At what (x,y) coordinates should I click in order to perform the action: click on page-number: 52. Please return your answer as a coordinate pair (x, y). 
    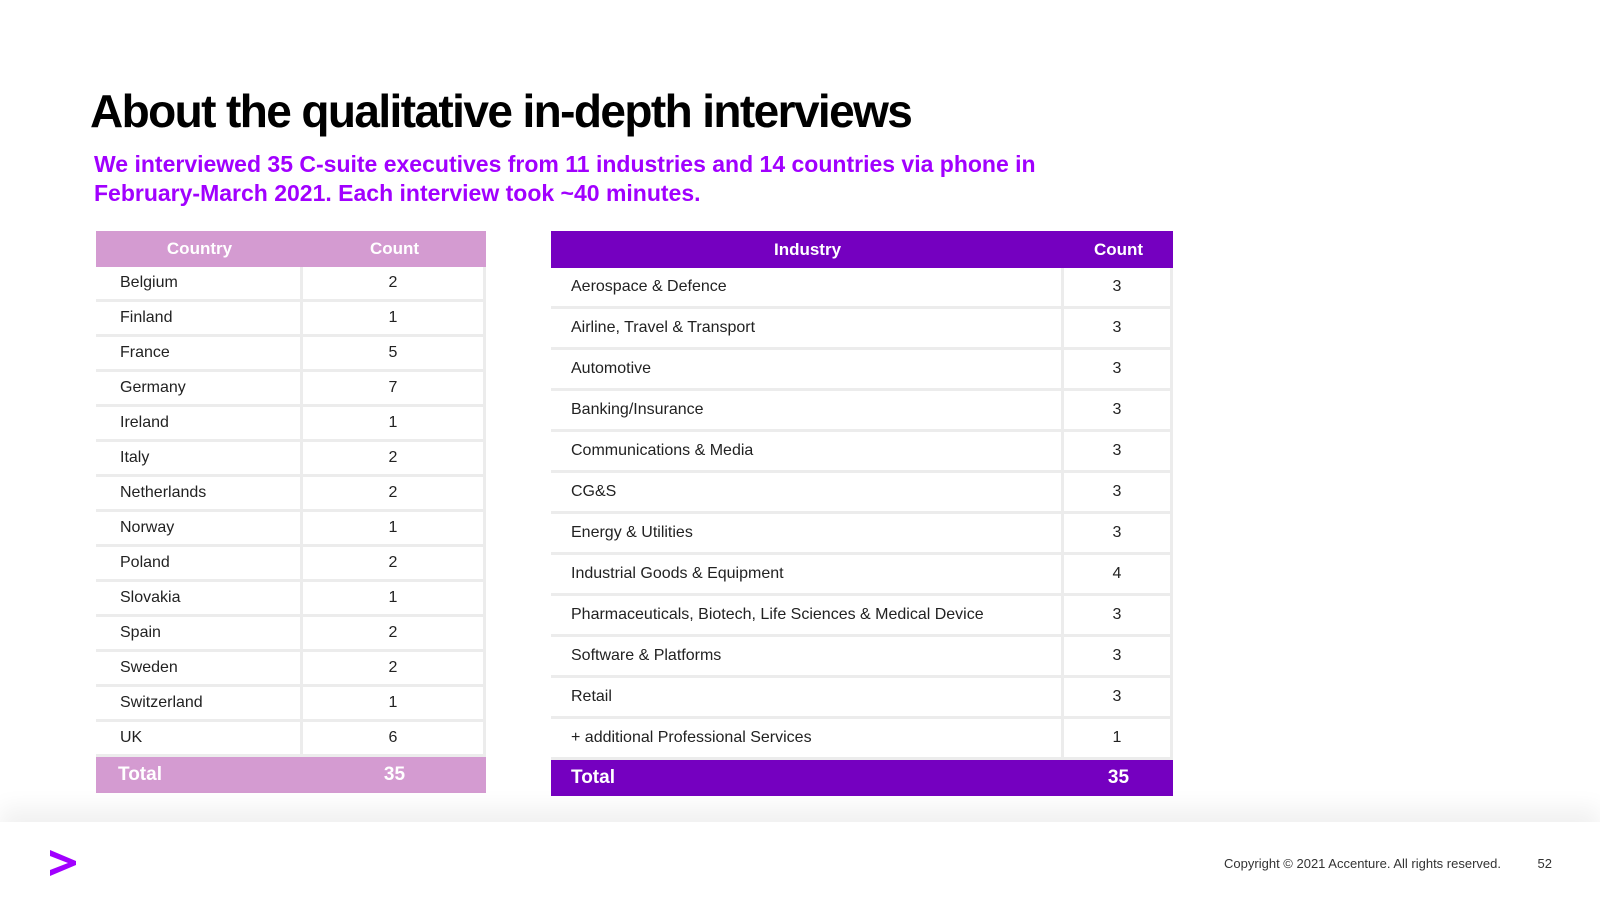
    Looking at the image, I should click on (1544, 863).